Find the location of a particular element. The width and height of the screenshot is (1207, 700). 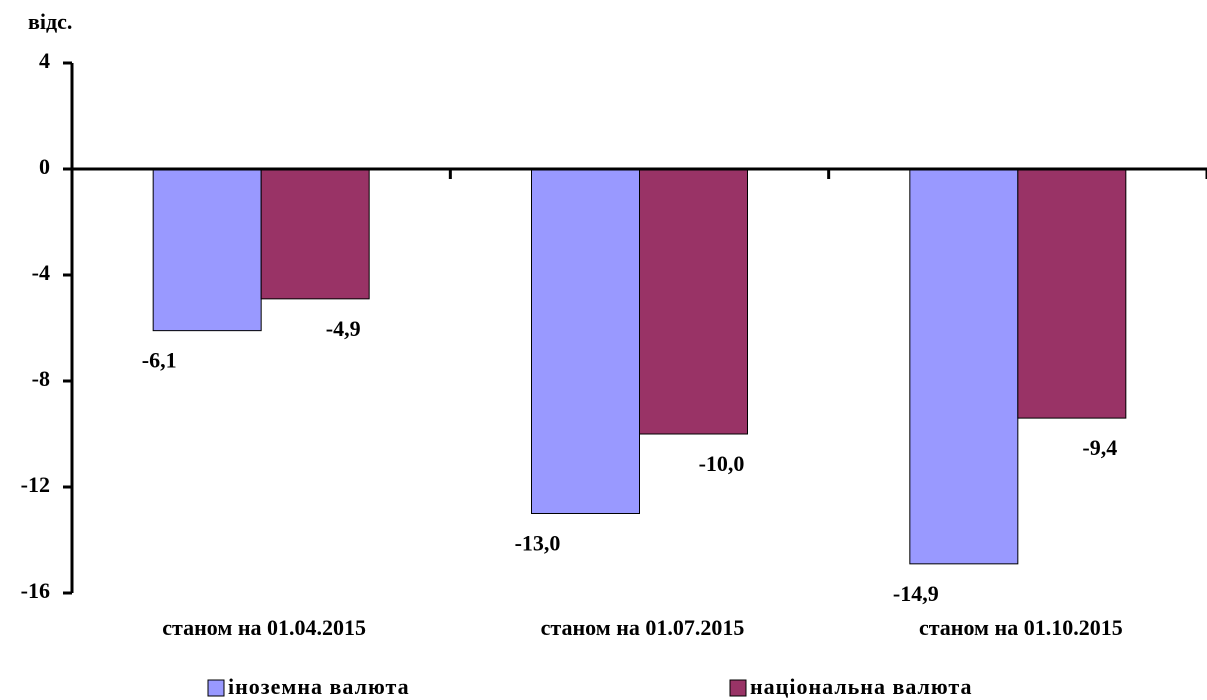

value-label: -14,9 is located at coordinates (916, 593).